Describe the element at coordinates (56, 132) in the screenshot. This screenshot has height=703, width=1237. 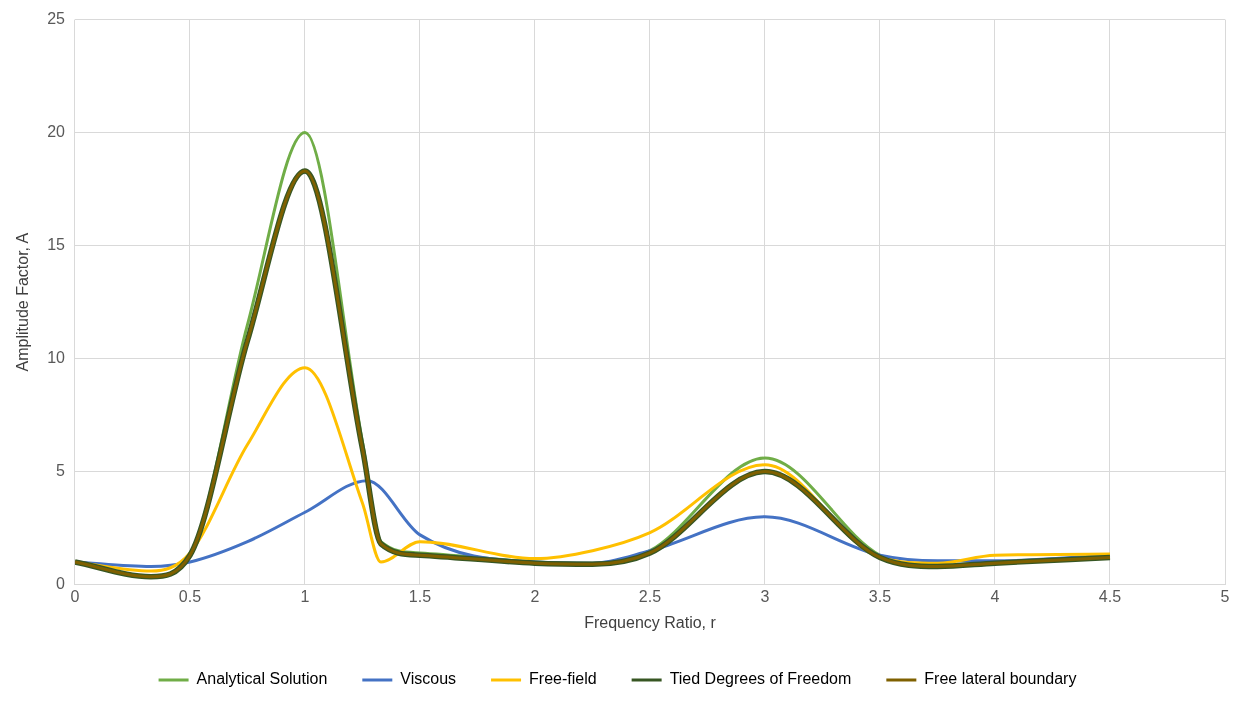
I see `y-tick-label: 20` at that location.